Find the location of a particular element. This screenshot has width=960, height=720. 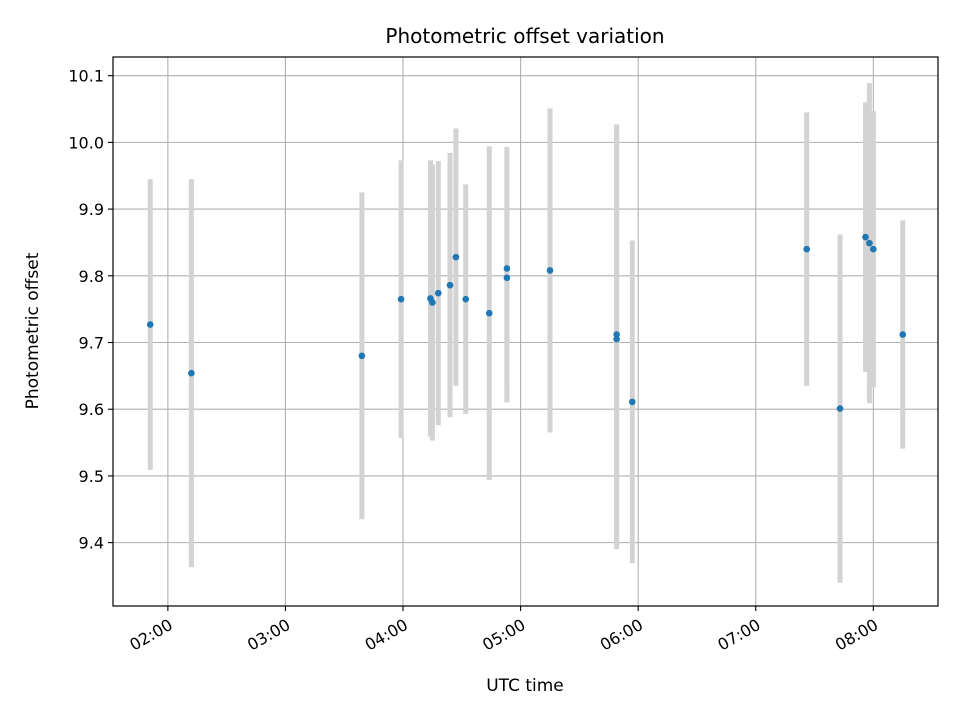

y-tick-label: 10.1 is located at coordinates (86, 76).